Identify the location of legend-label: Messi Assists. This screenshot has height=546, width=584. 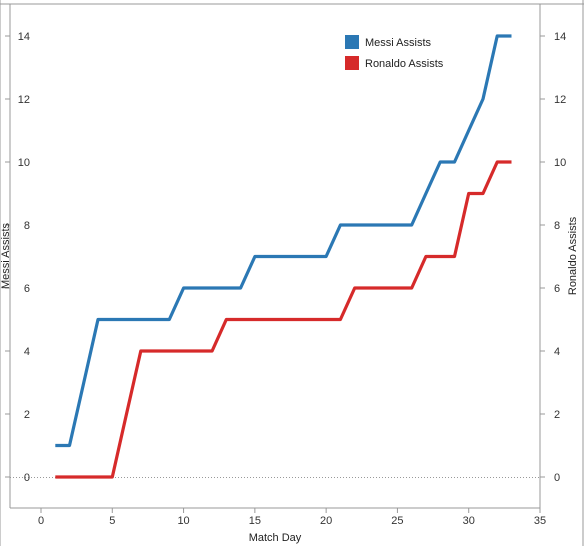
(398, 43).